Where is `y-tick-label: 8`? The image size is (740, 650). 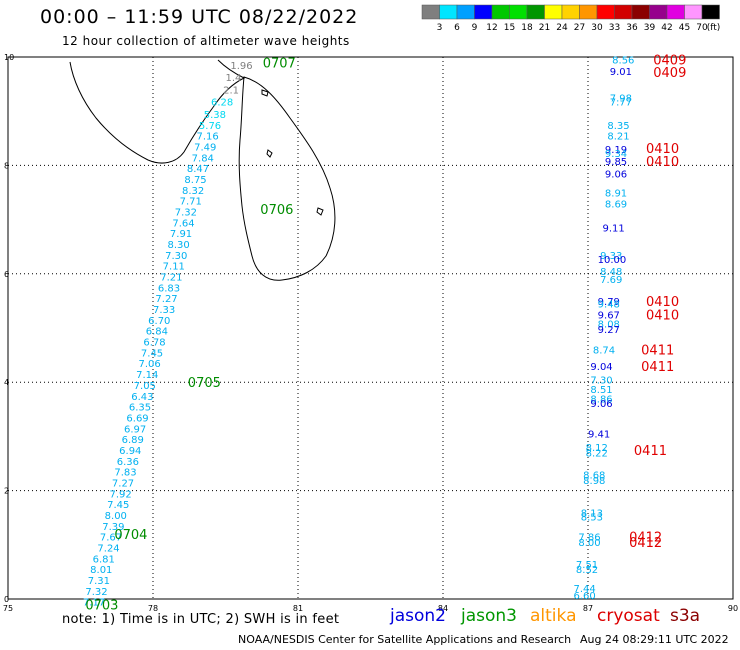 y-tick-label: 8 is located at coordinates (6, 165).